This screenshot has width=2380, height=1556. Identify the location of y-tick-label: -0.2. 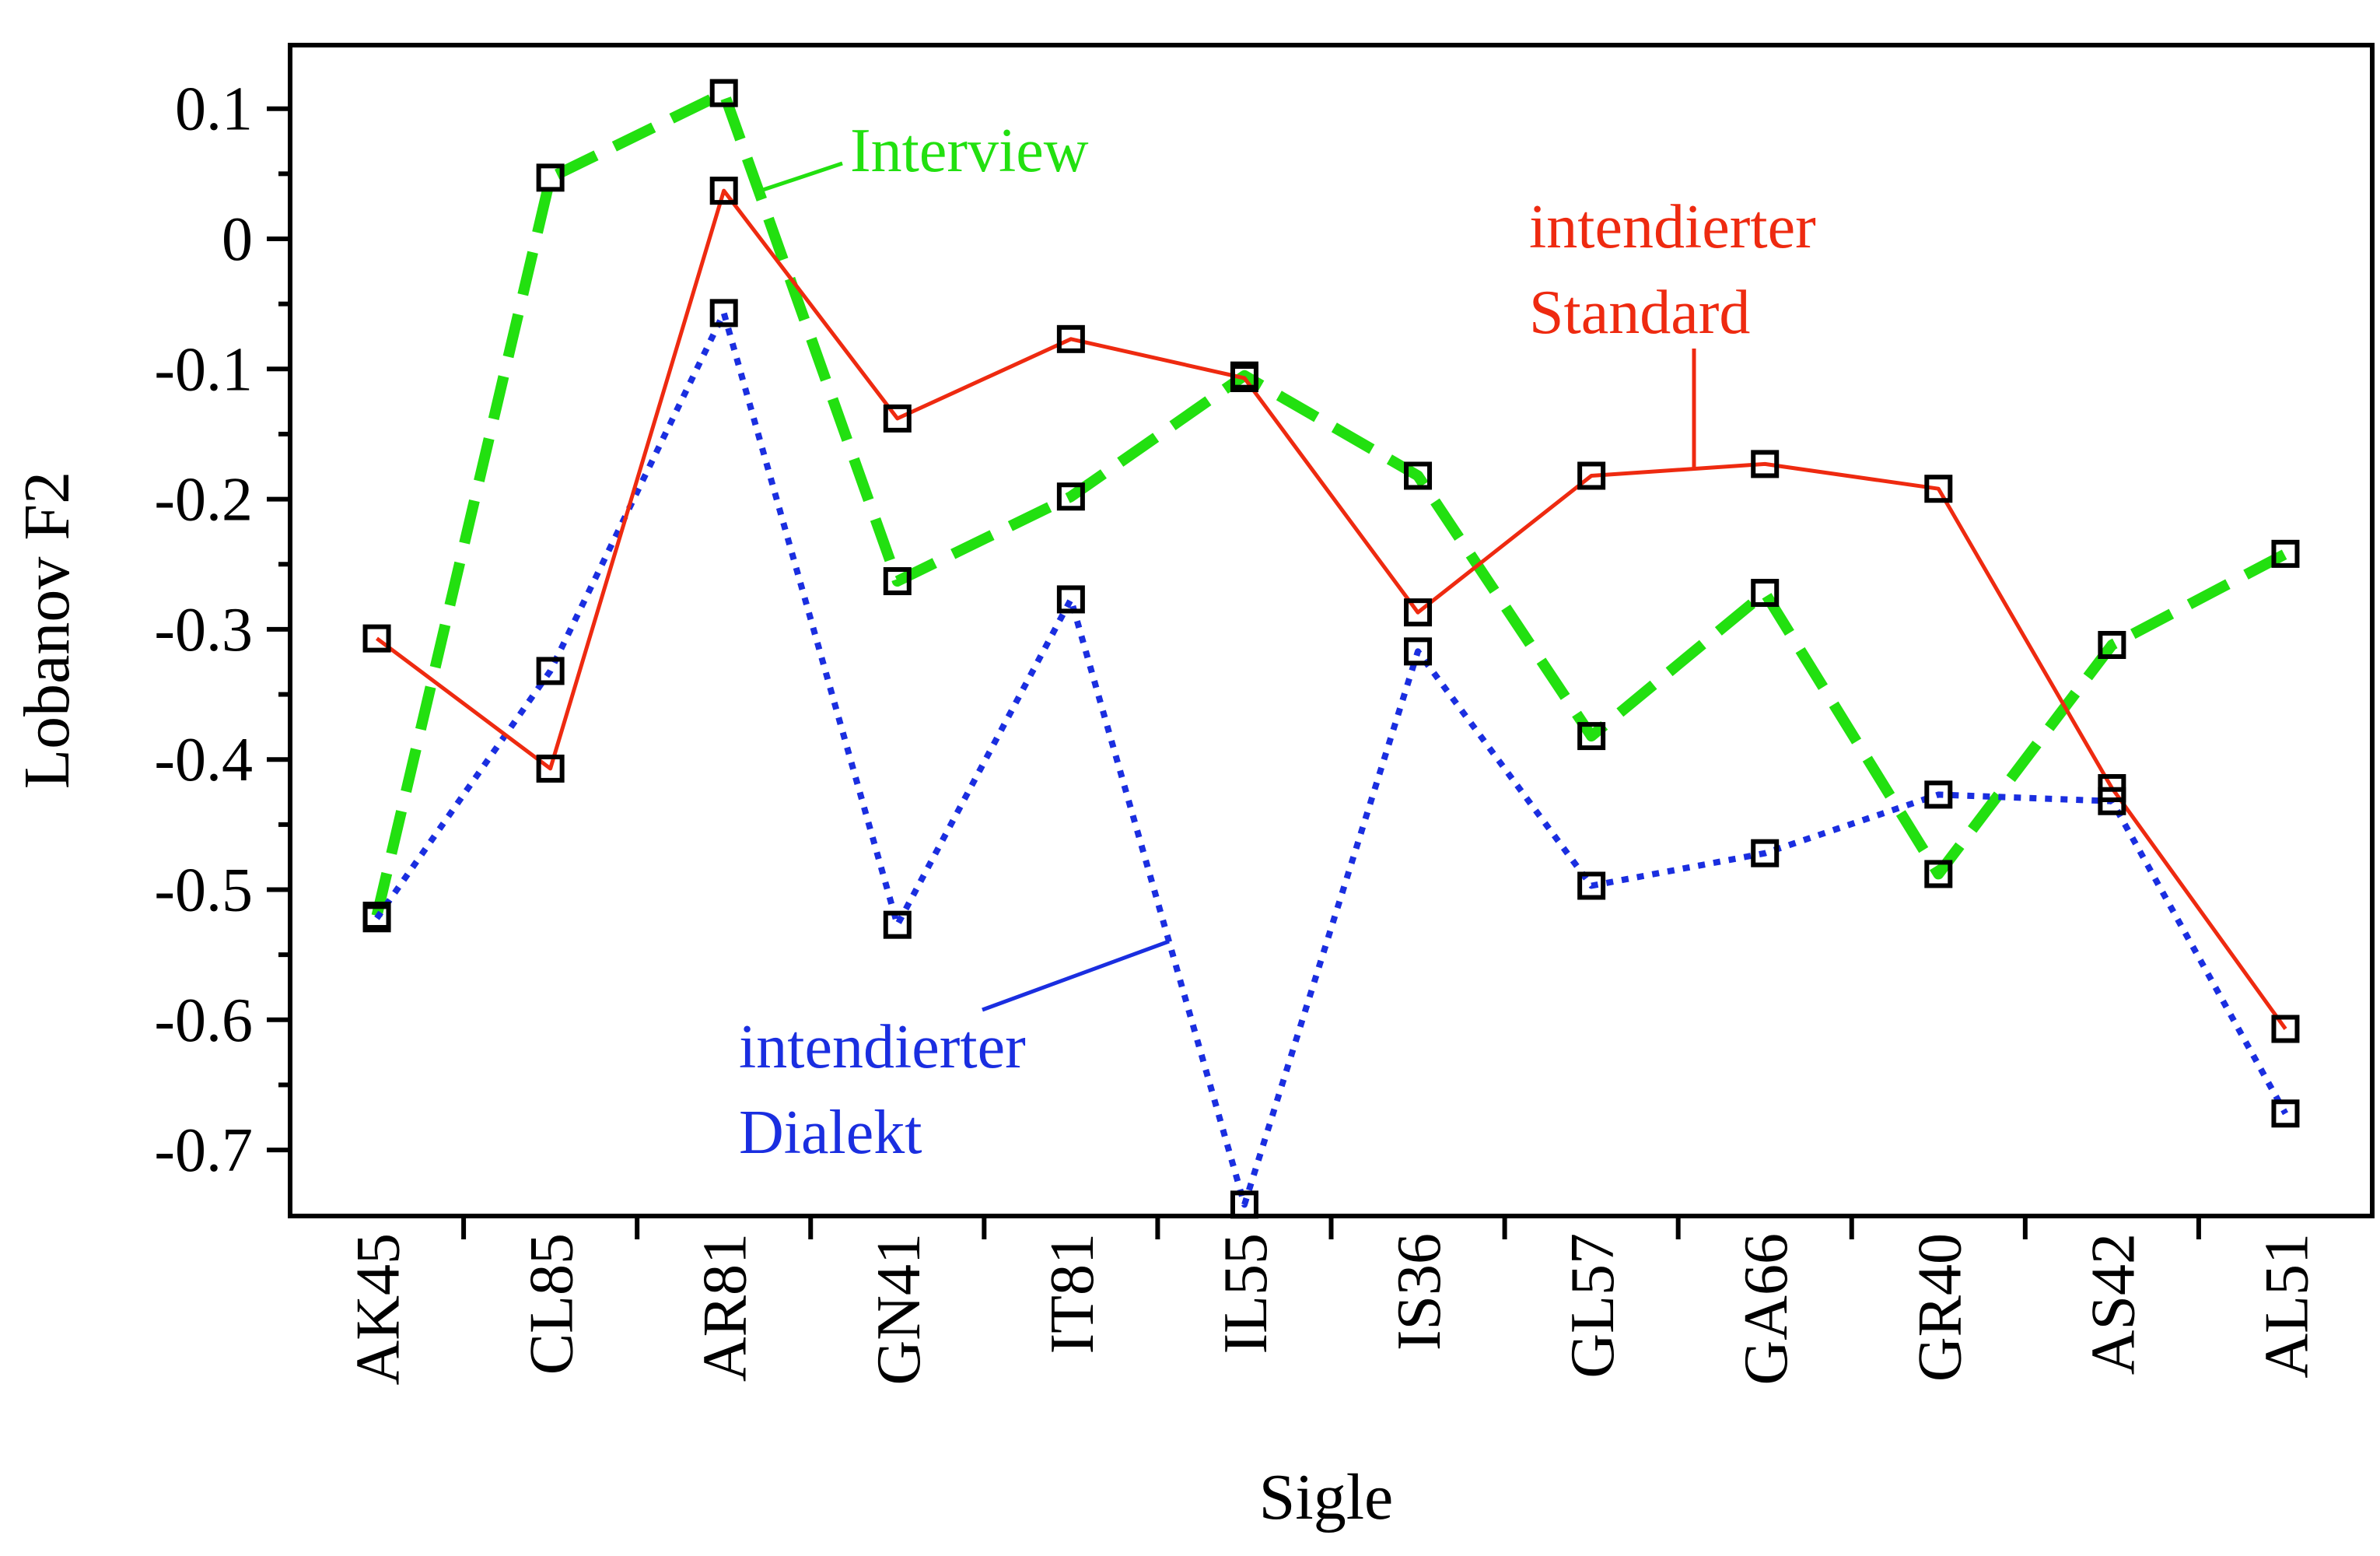
(204, 500).